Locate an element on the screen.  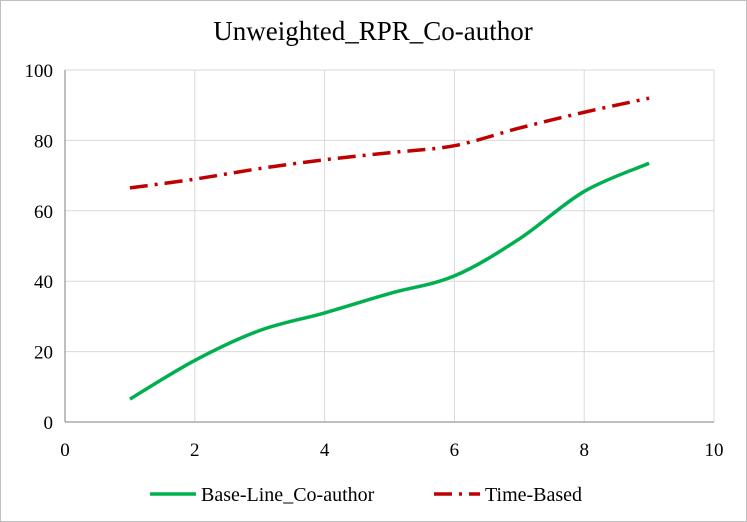
legend: Base-Line_Co-author Time-Based is located at coordinates (366, 495).